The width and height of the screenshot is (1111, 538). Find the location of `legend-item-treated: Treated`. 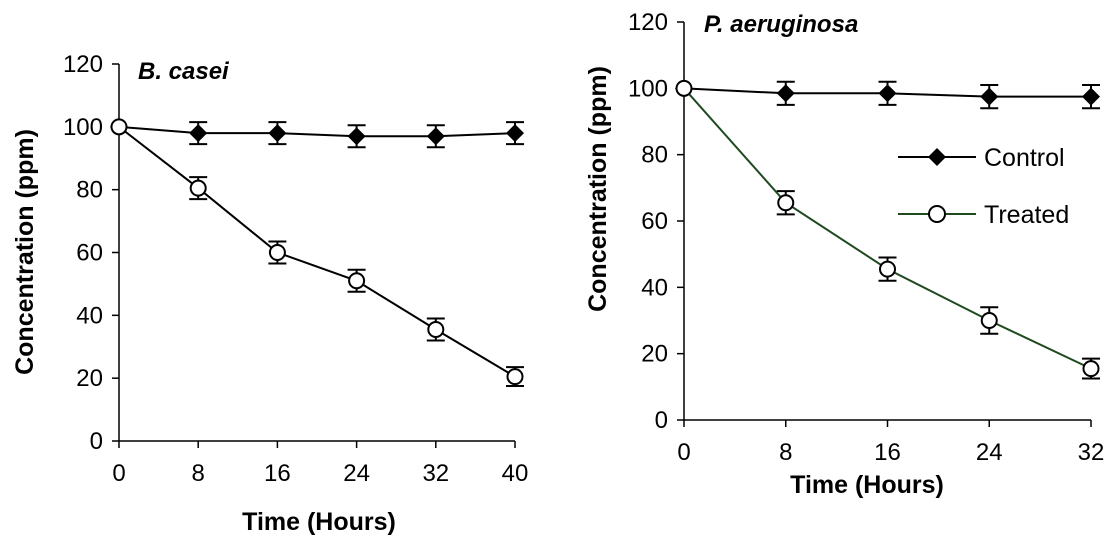

legend-item-treated: Treated is located at coordinates (983, 215).